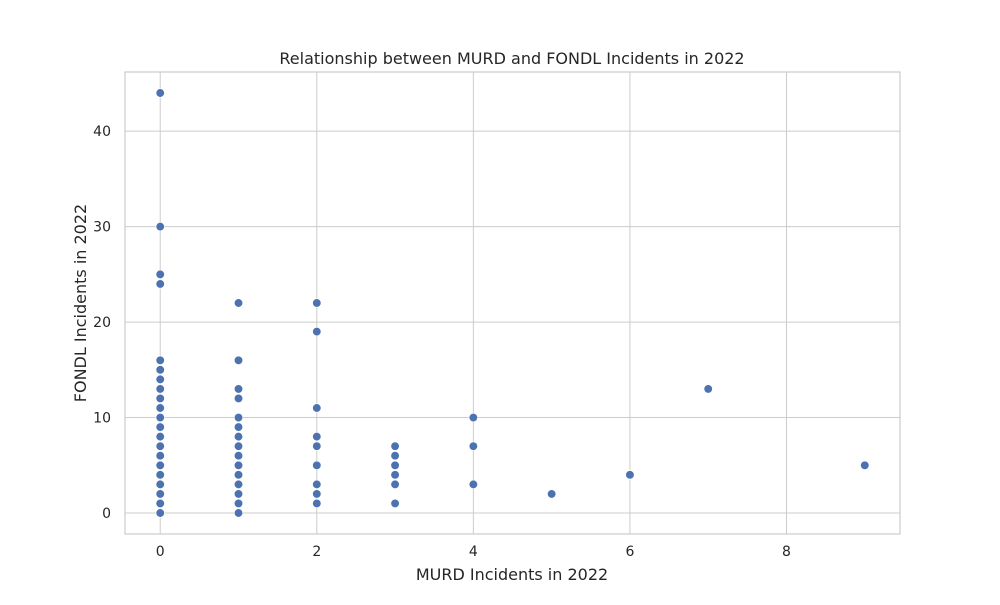 The width and height of the screenshot is (1000, 605). I want to click on y-tick-label: 0, so click(106, 514).